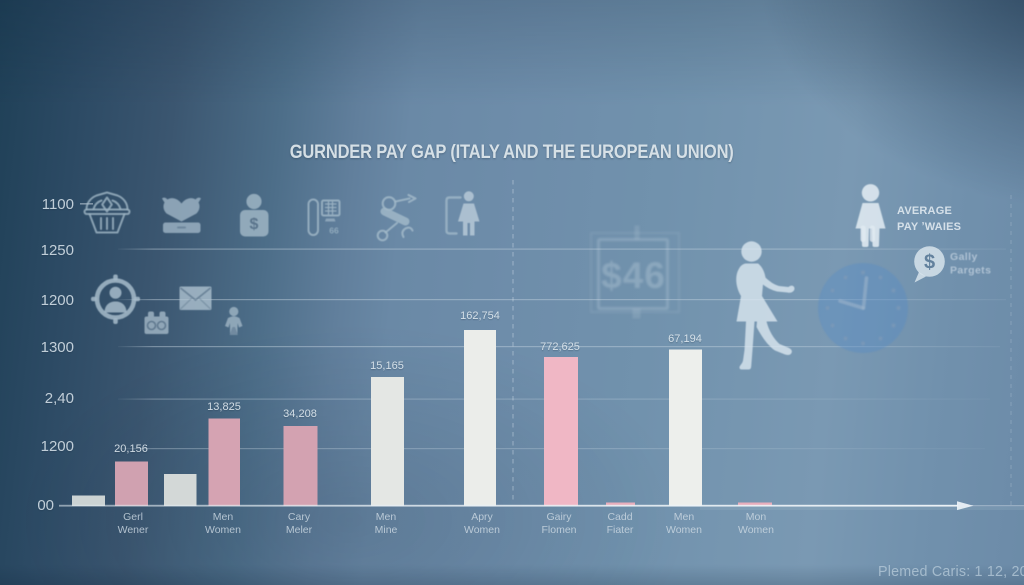 The image size is (1024, 585). I want to click on svg-text: Pargets, so click(970, 271).